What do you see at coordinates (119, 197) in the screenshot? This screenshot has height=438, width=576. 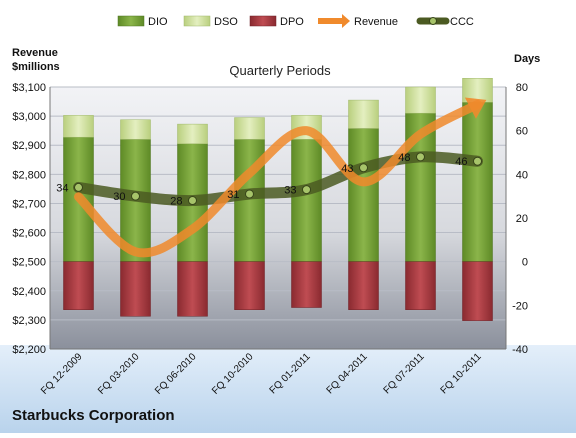 I see `ccc-data-label: 30` at bounding box center [119, 197].